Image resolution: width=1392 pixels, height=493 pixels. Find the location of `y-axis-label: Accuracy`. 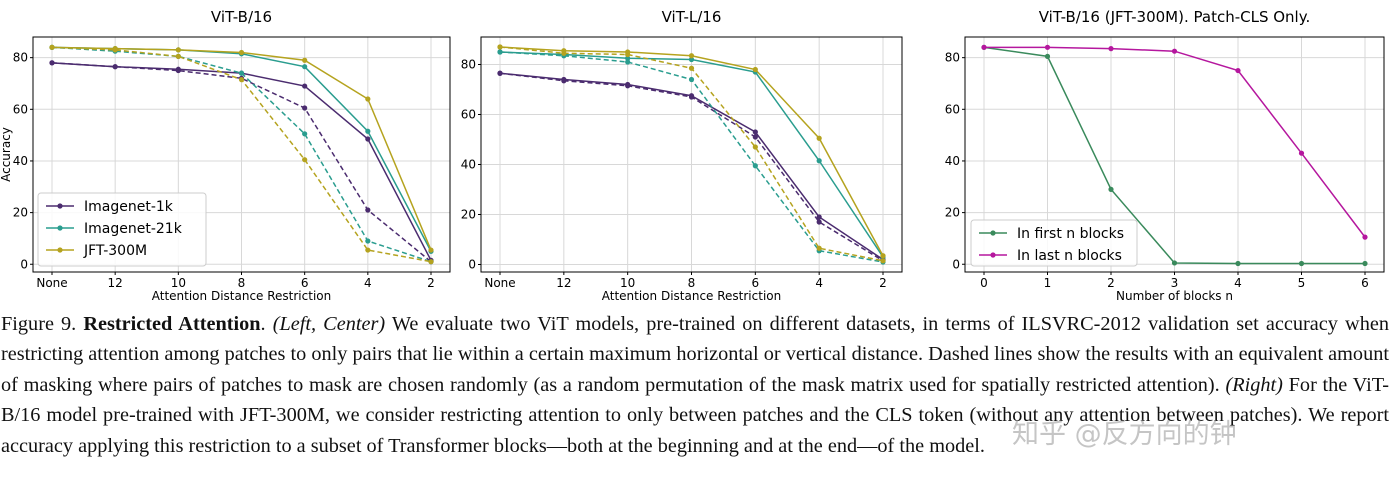

y-axis-label: Accuracy is located at coordinates (6, 154).